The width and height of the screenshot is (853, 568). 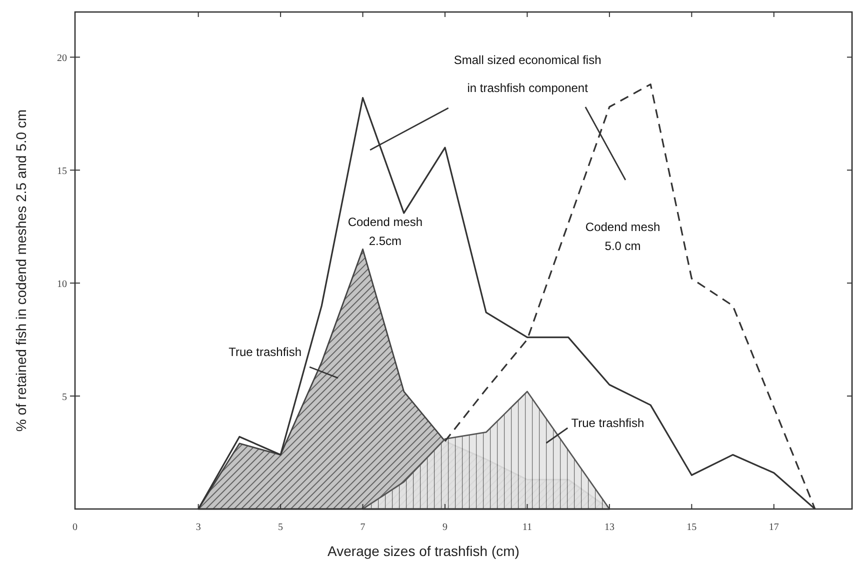 I want to click on x-tick-label: 7, so click(x=363, y=527).